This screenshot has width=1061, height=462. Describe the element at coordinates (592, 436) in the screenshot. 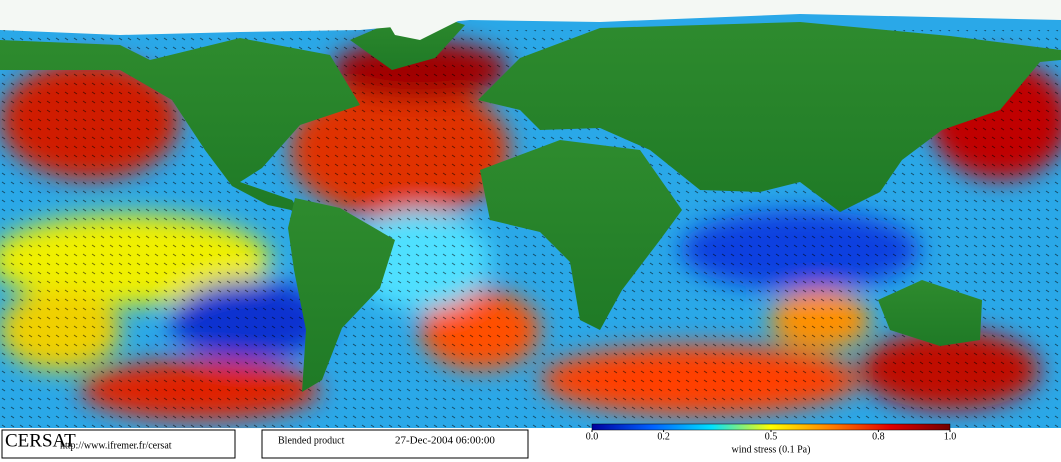

I see `colorbar-tick-label: 0.0` at that location.